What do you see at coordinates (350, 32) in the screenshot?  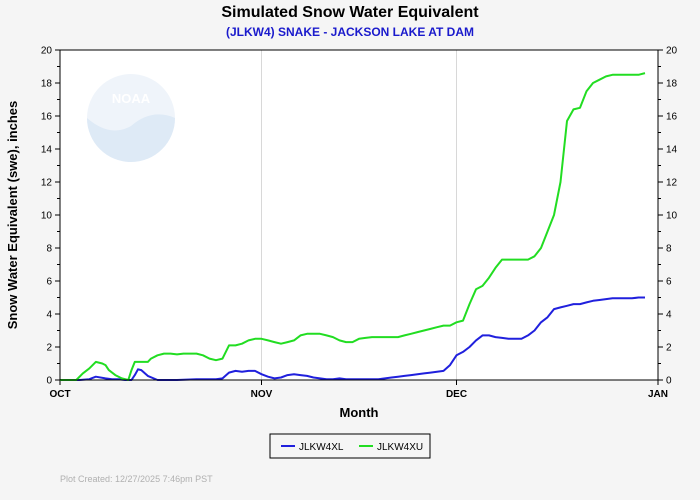 I see `chart-subtitle: (JLKW4) SNAKE - JACKSON LAKE AT DAM` at bounding box center [350, 32].